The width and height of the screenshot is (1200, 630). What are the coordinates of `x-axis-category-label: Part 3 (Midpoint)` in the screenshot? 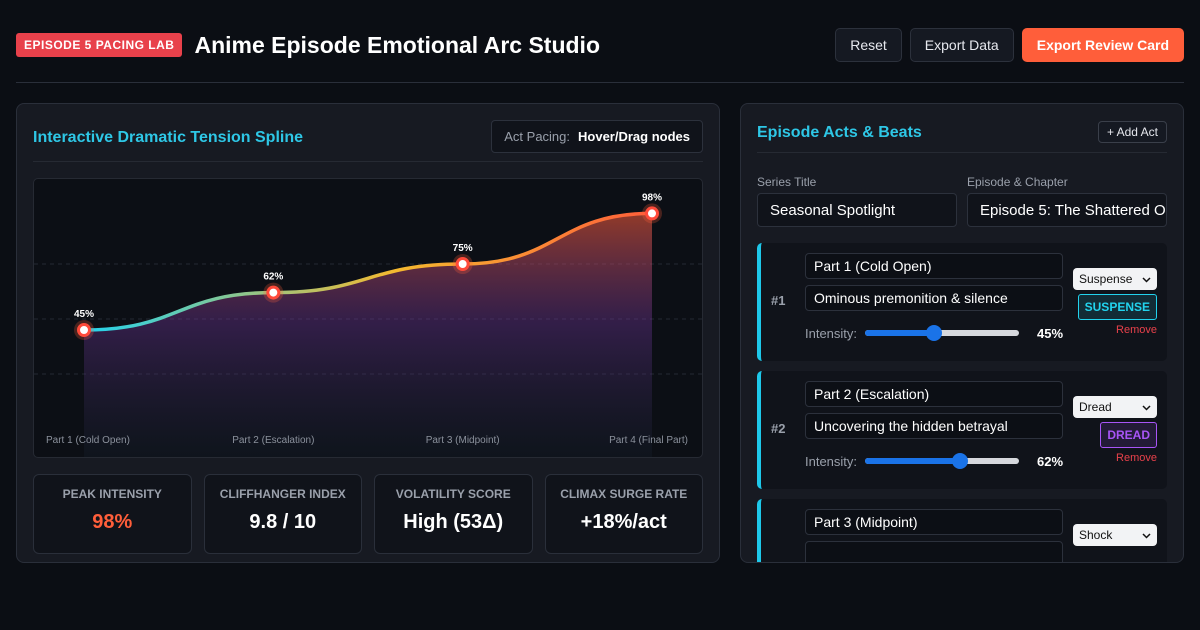 It's located at (463, 440).